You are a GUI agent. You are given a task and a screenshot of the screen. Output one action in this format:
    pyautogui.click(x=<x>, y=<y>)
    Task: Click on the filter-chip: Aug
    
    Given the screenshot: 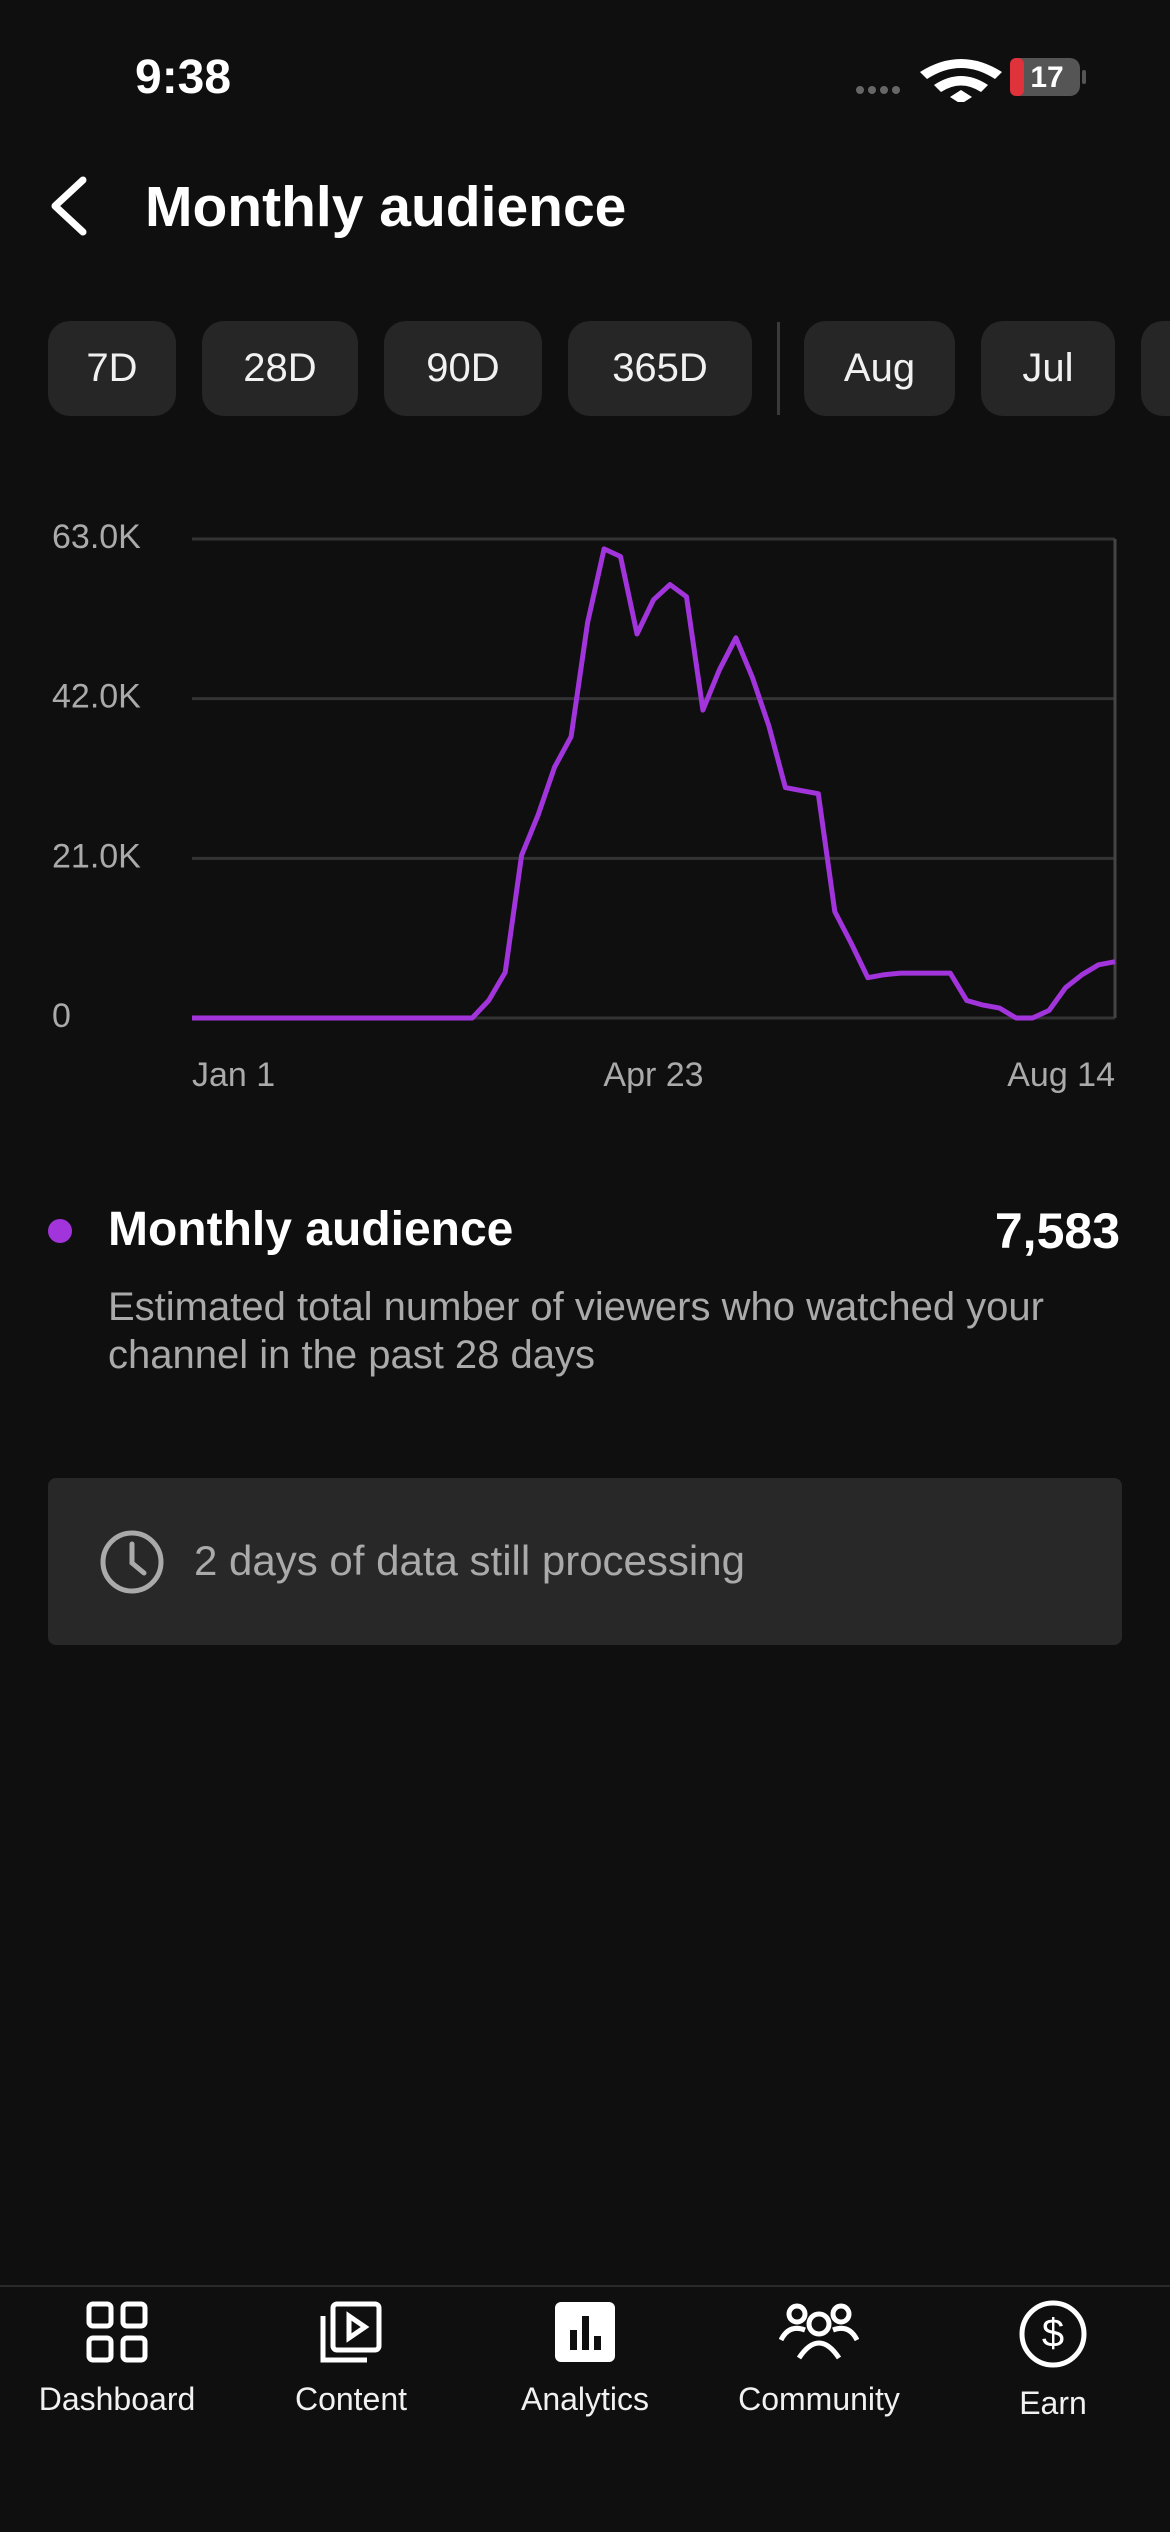 What is the action you would take?
    pyautogui.click(x=879, y=368)
    